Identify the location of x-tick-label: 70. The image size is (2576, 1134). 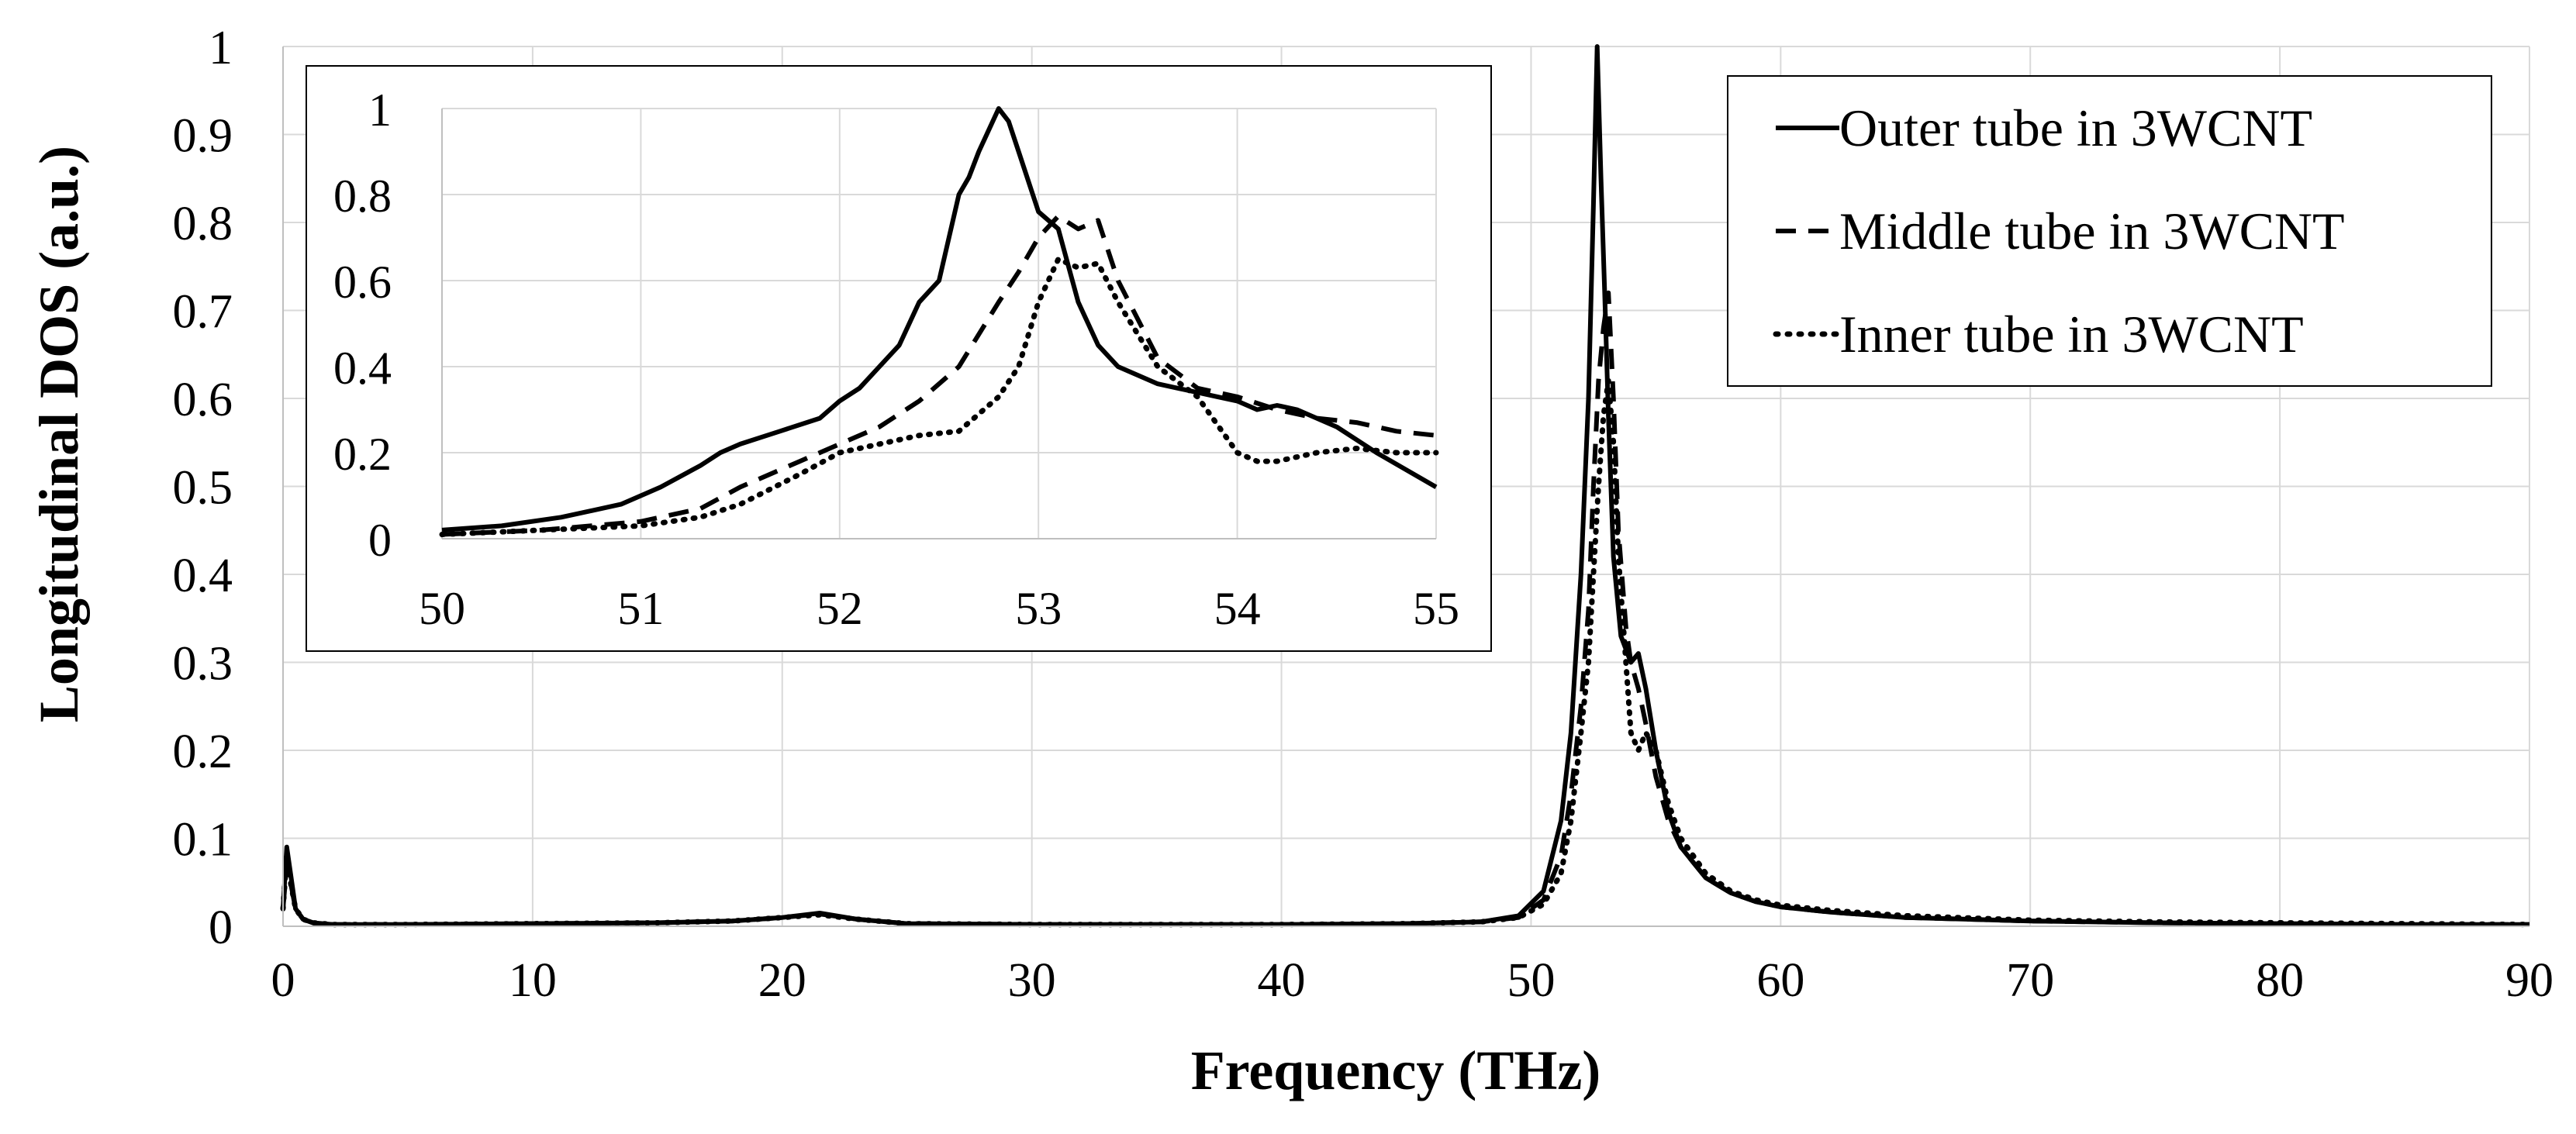
(2030, 980).